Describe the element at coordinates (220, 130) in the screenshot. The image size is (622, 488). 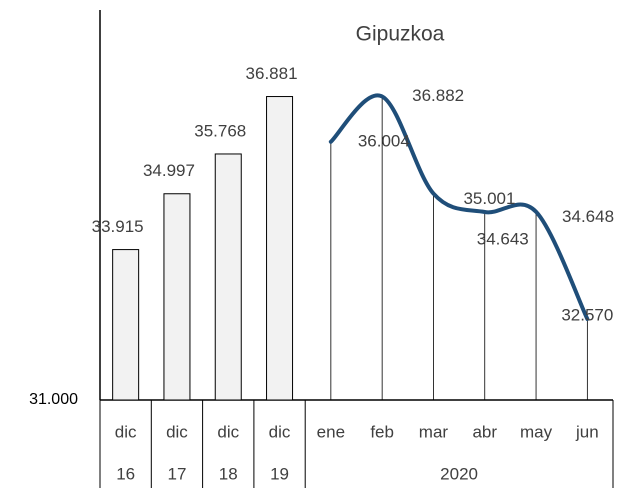
I see `data-label: 35.768` at that location.